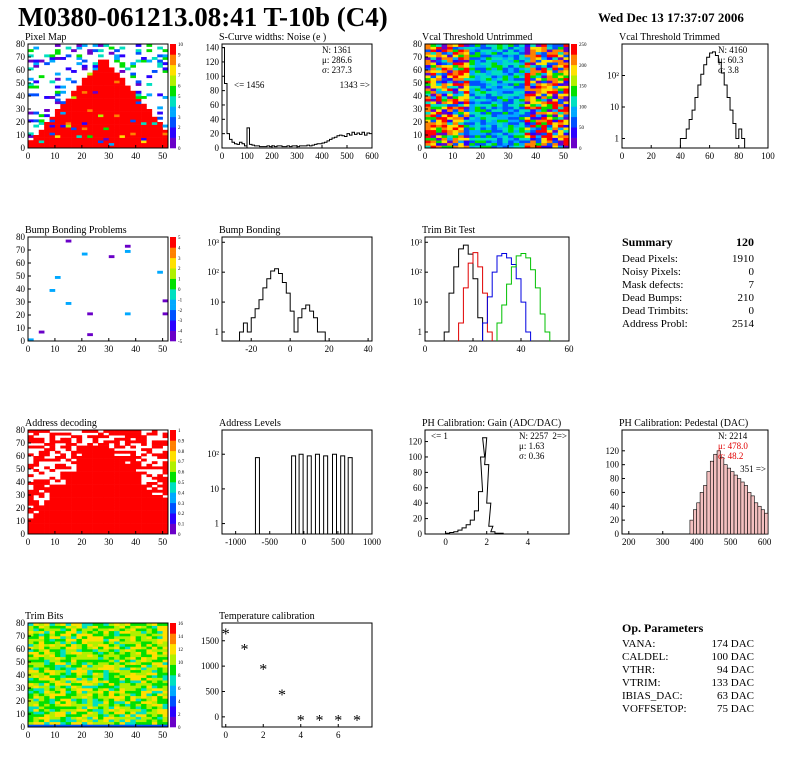 The height and width of the screenshot is (772, 796). What do you see at coordinates (765, 542) in the screenshot?
I see `x-tick-label: 600` at bounding box center [765, 542].